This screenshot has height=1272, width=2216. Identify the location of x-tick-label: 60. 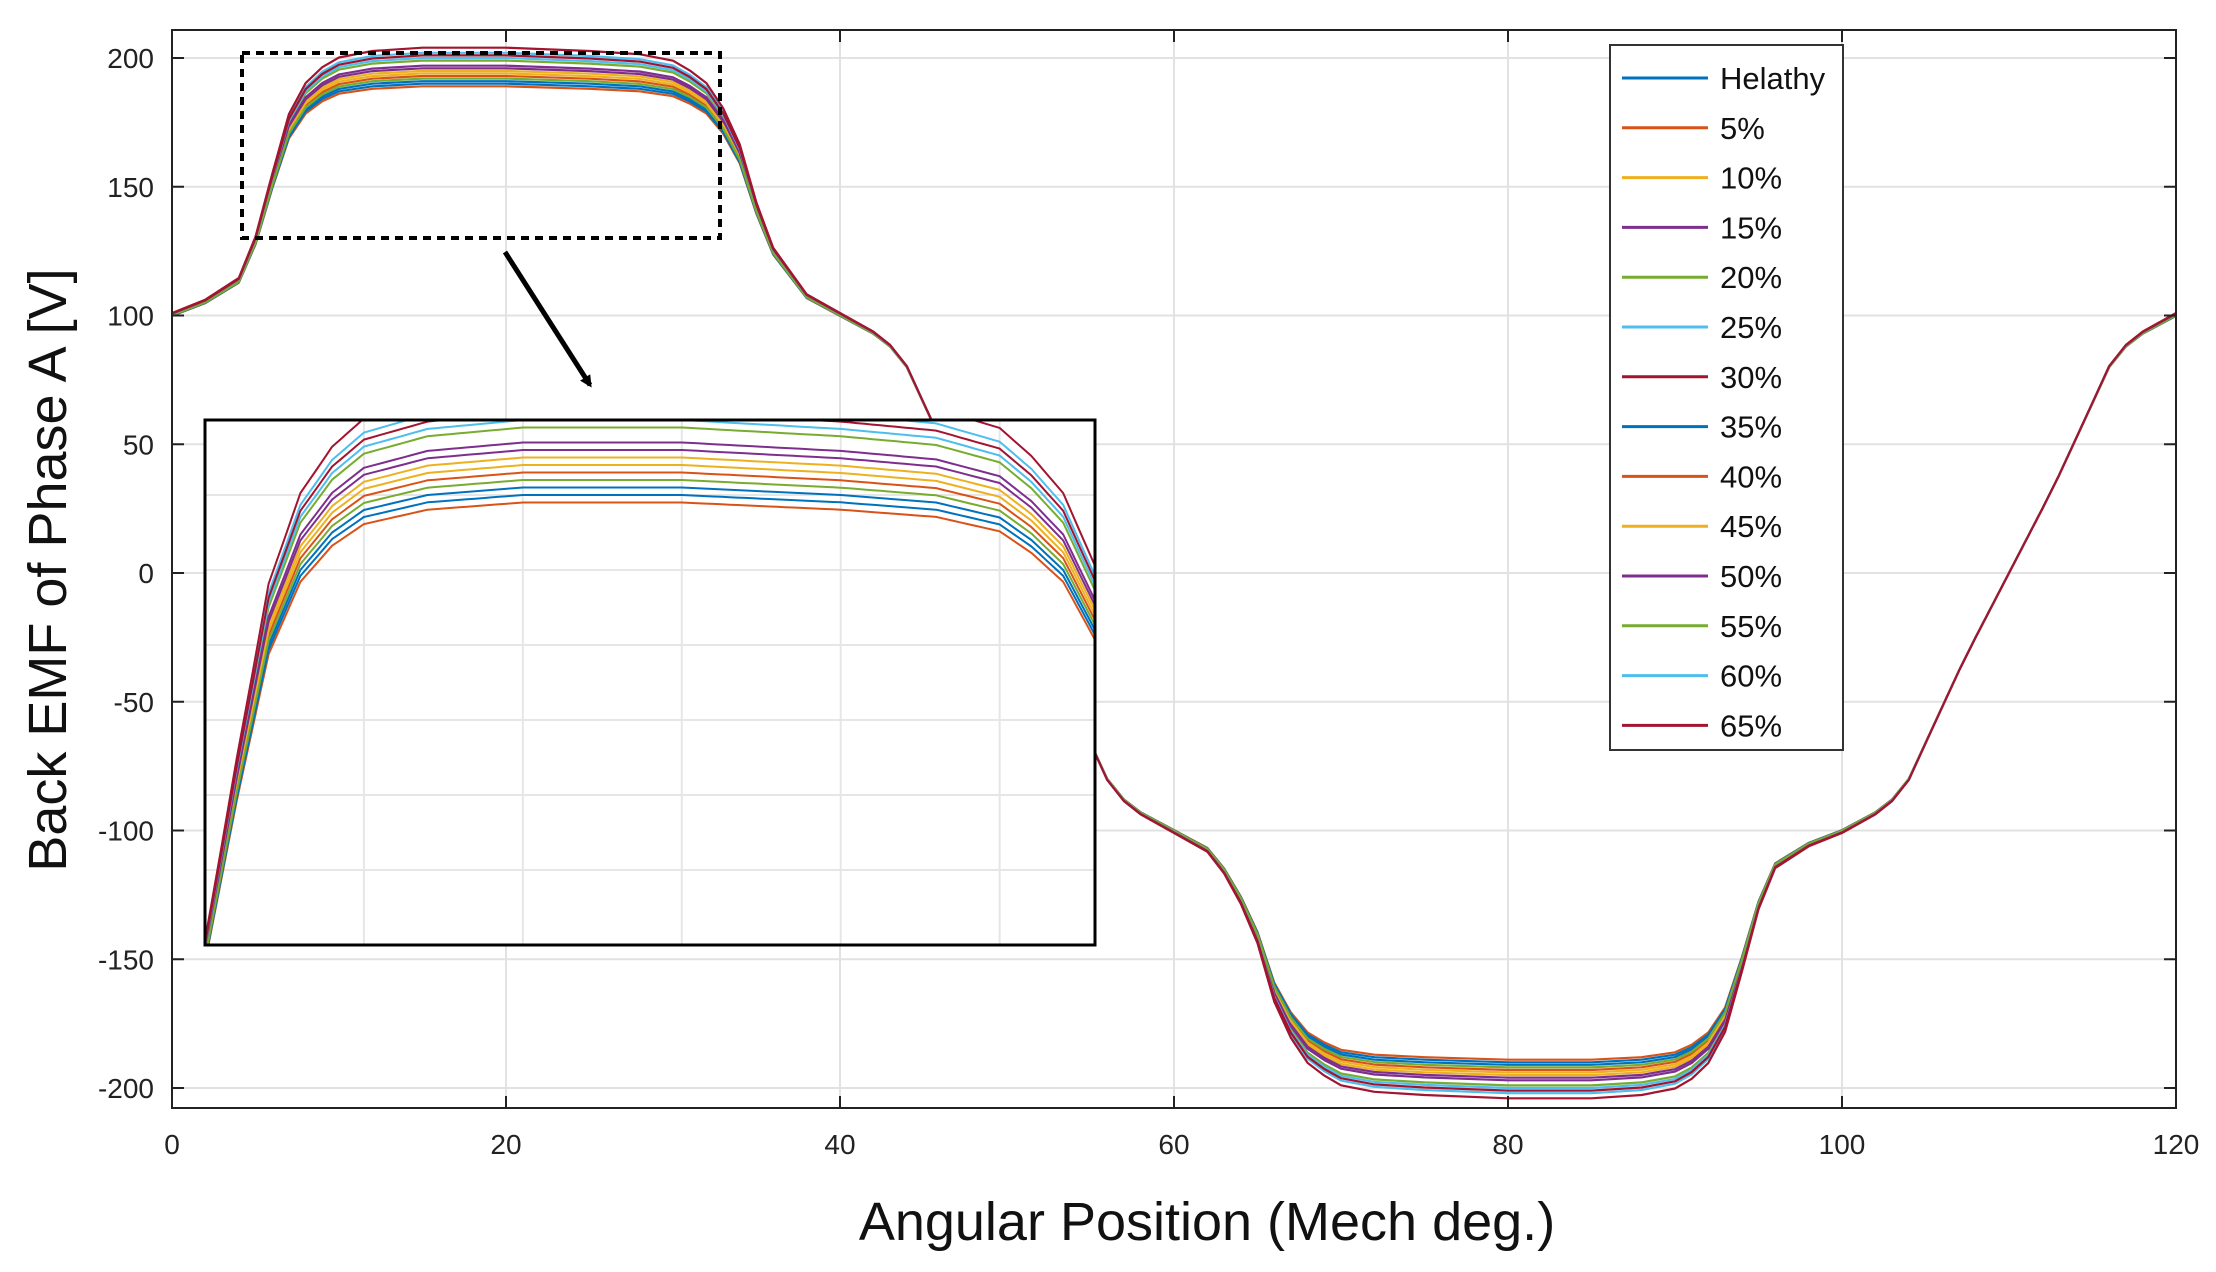
(1173, 1144).